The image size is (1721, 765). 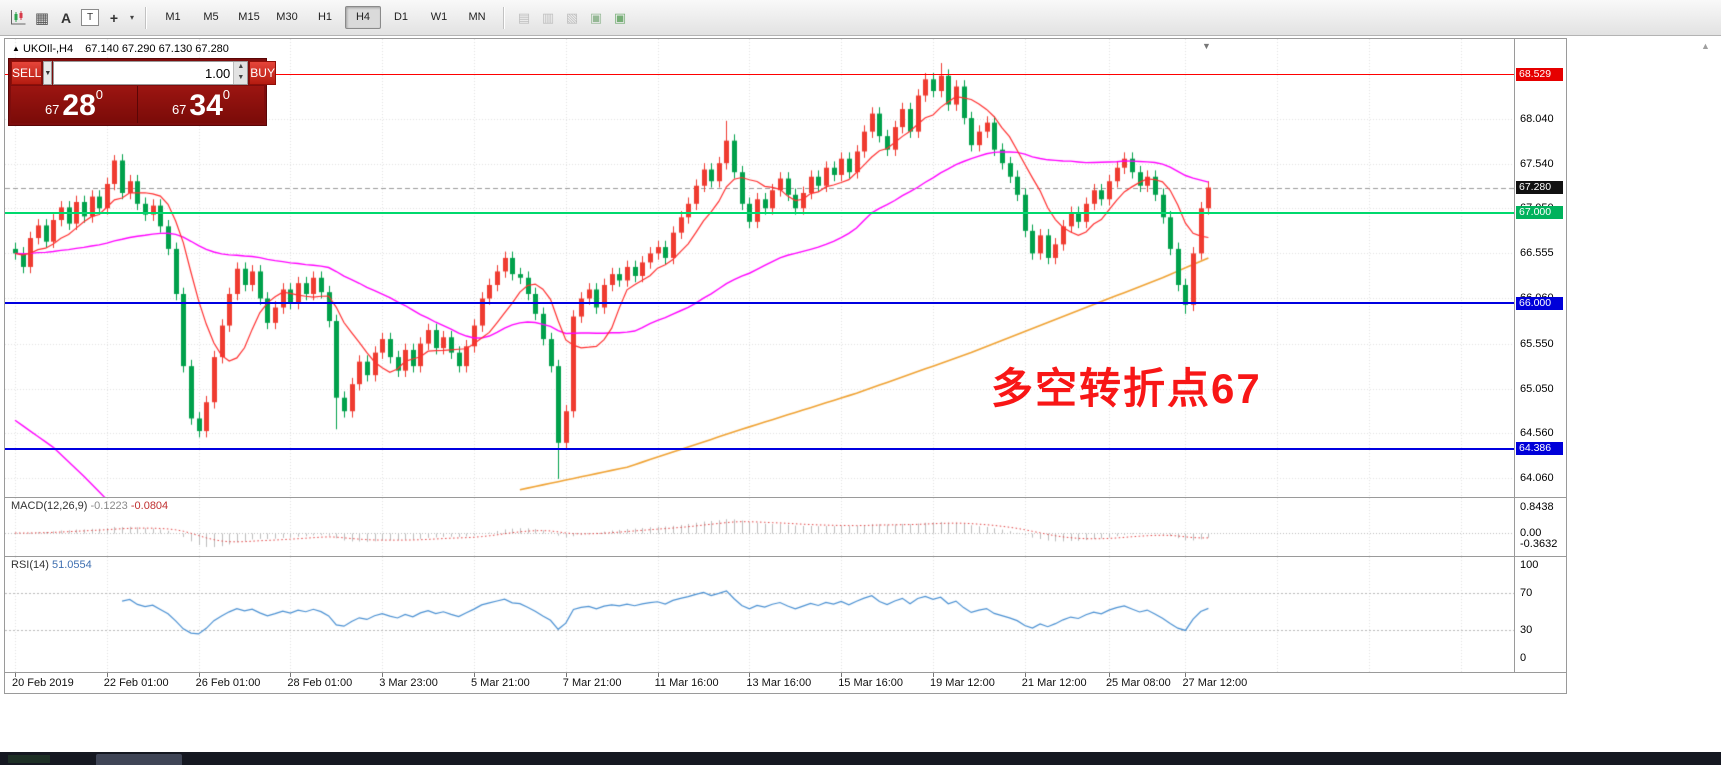 What do you see at coordinates (249, 17) in the screenshot?
I see `timeframe-m15-button: M15` at bounding box center [249, 17].